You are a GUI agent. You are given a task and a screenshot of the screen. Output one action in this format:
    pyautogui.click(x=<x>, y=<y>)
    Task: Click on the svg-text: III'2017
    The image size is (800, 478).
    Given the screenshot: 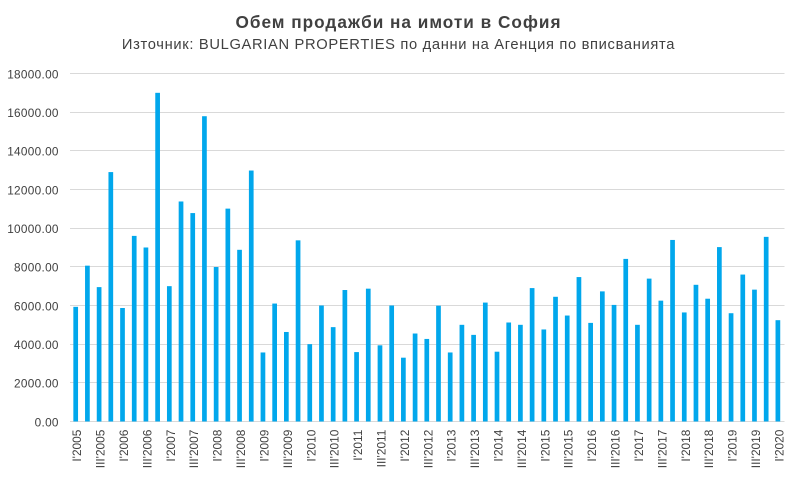 What is the action you would take?
    pyautogui.click(x=662, y=448)
    